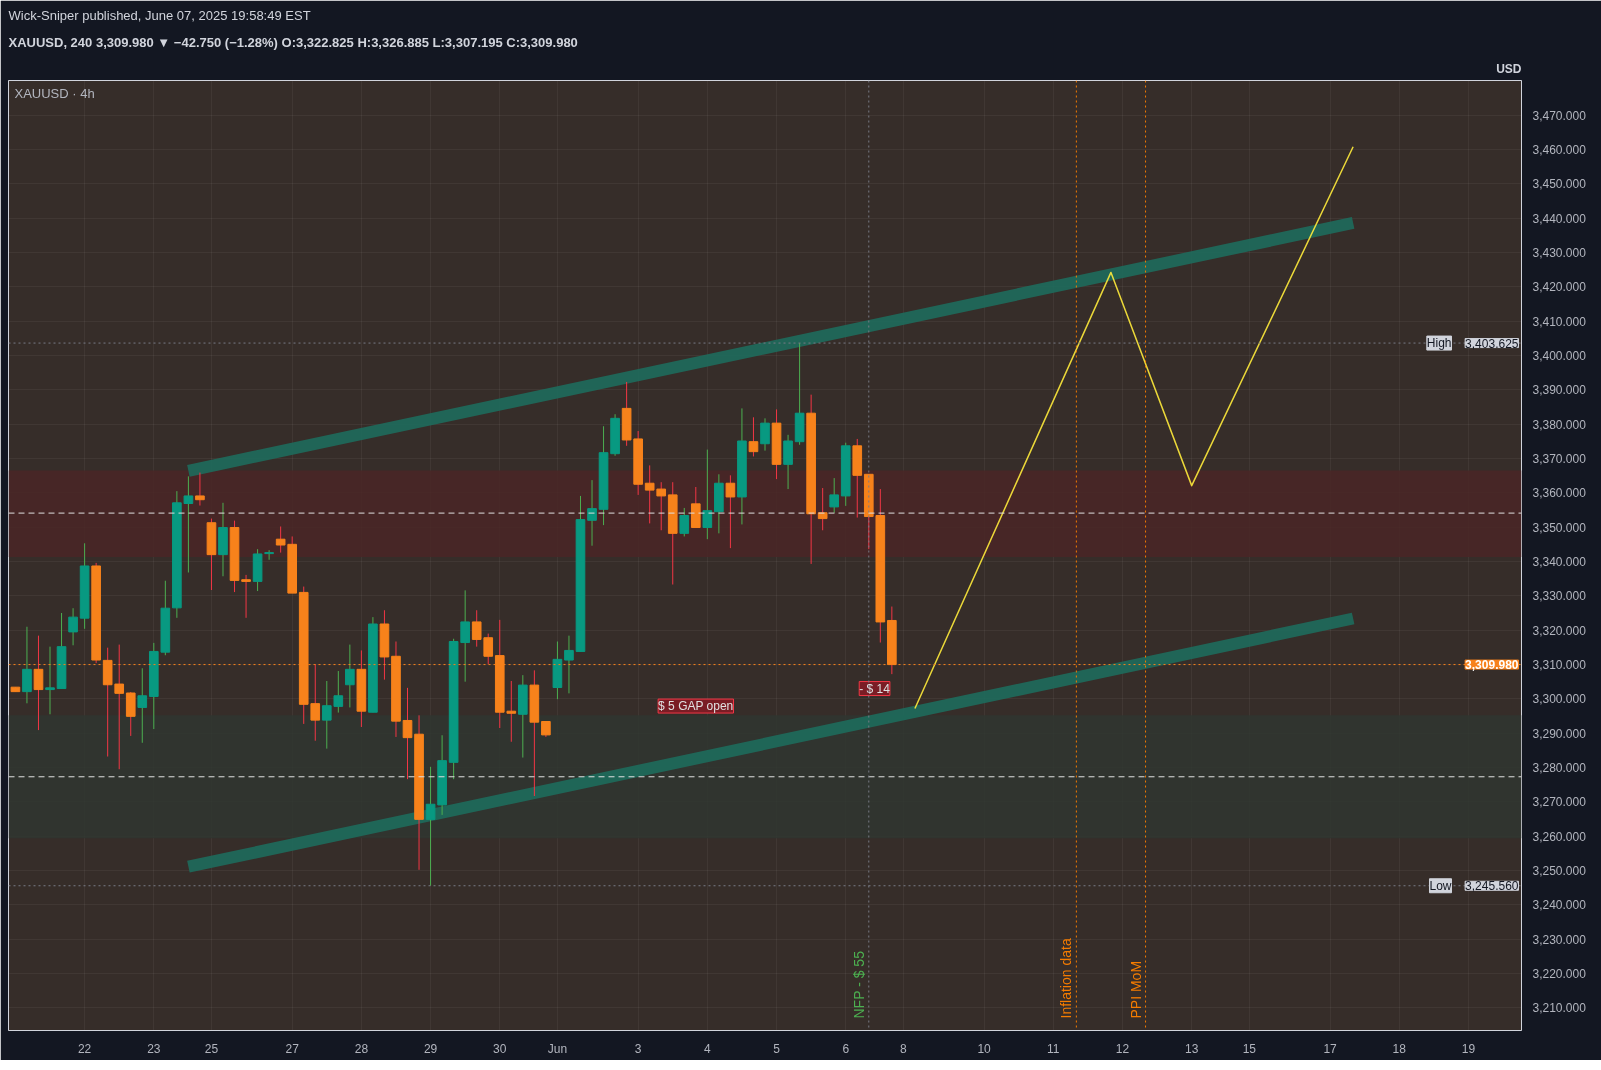 The height and width of the screenshot is (1070, 1601). Describe the element at coordinates (1559, 150) in the screenshot. I see `y-tick-label: 3,460.000` at that location.